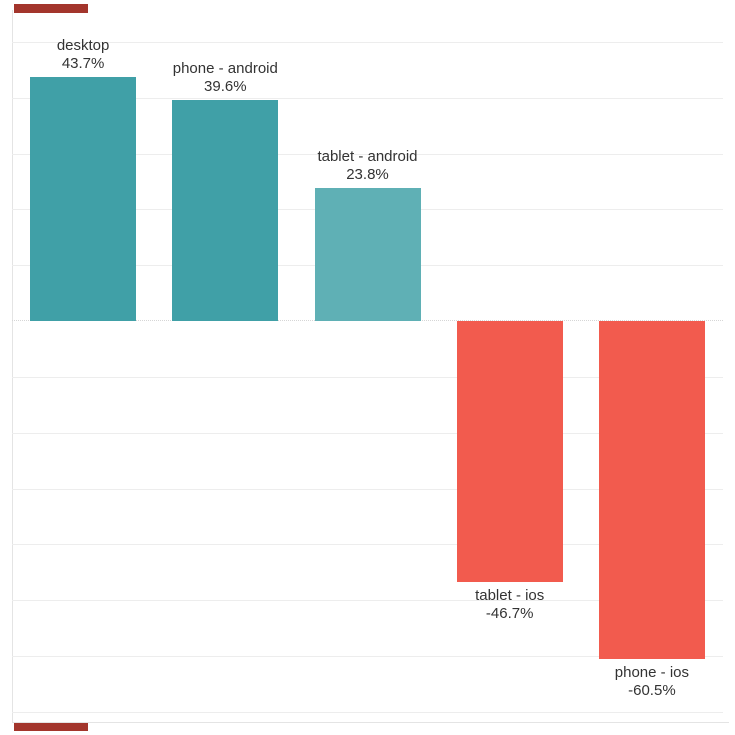 Image resolution: width=735 pixels, height=735 pixels. I want to click on bar-phone-ios, so click(651, 490).